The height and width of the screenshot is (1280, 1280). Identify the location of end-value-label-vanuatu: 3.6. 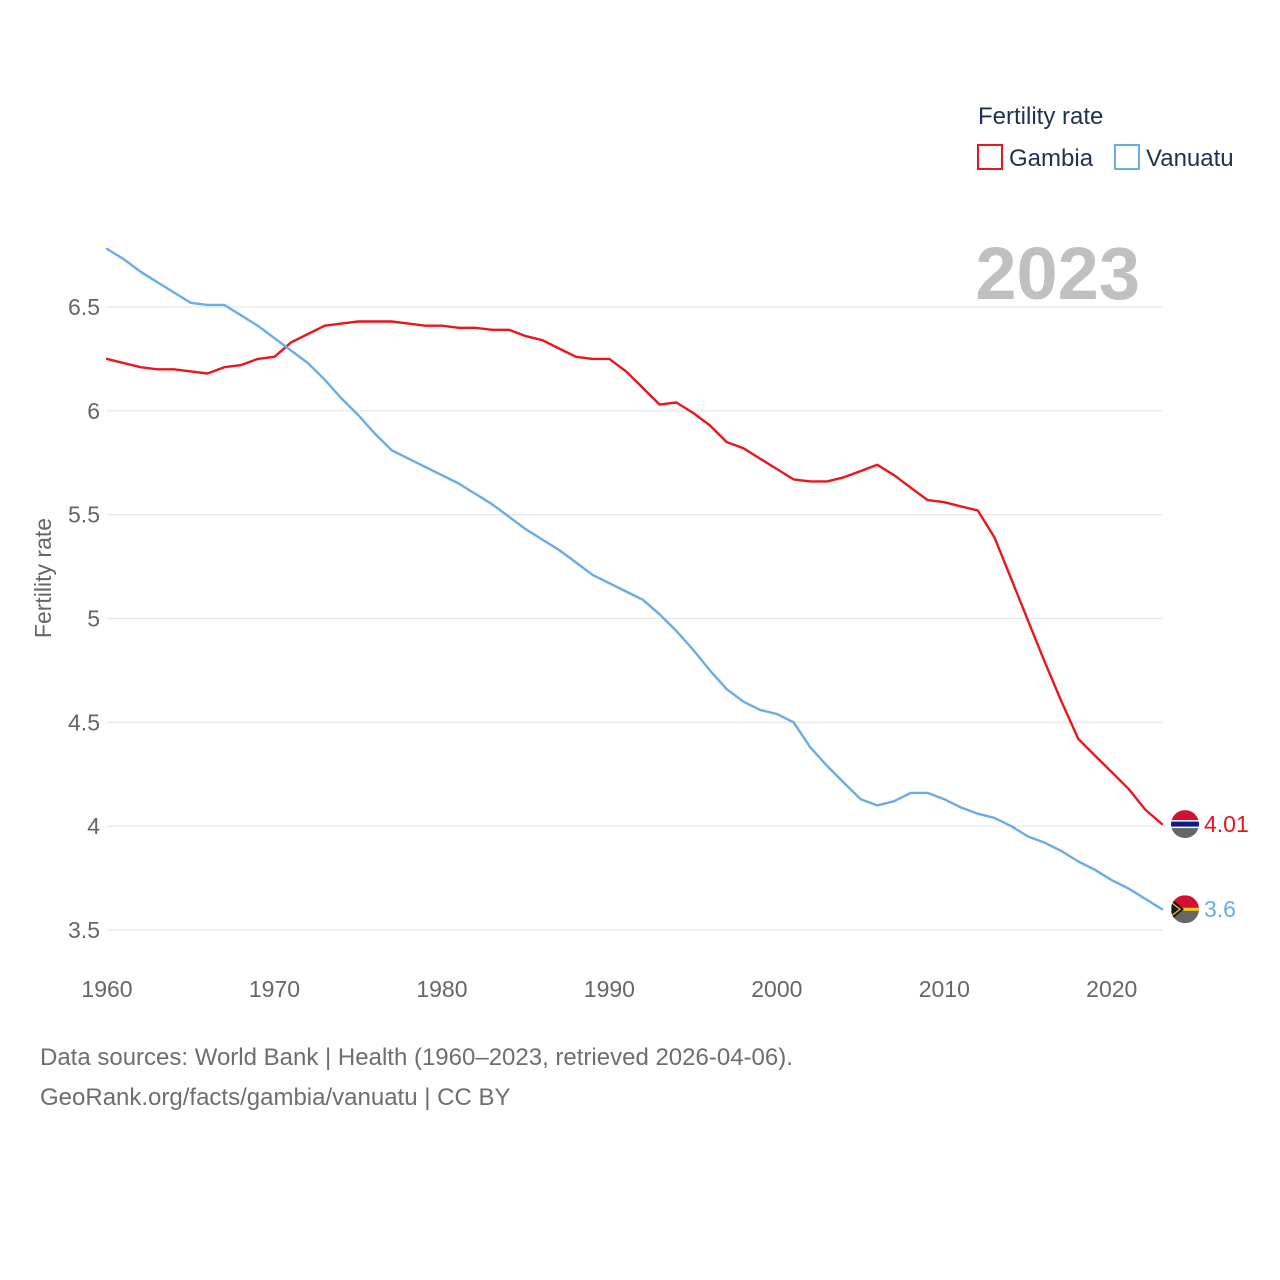
(1220, 909).